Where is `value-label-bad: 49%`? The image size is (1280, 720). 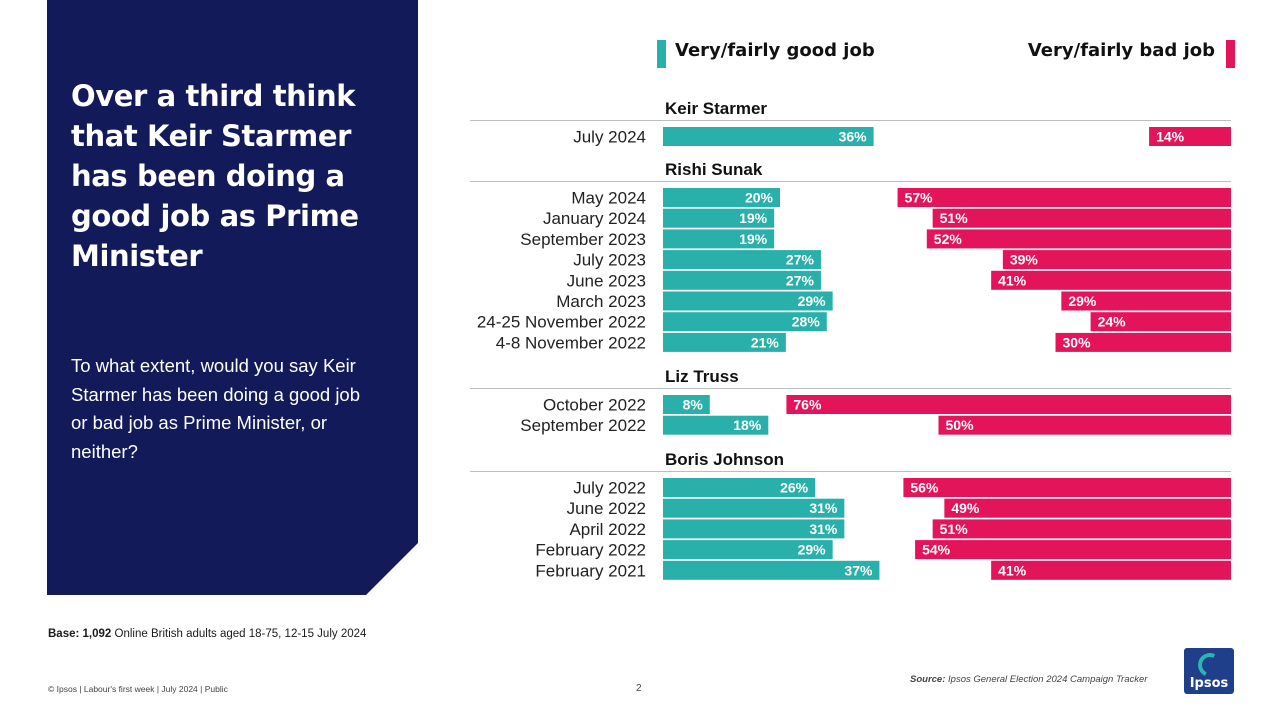
value-label-bad: 49% is located at coordinates (965, 508).